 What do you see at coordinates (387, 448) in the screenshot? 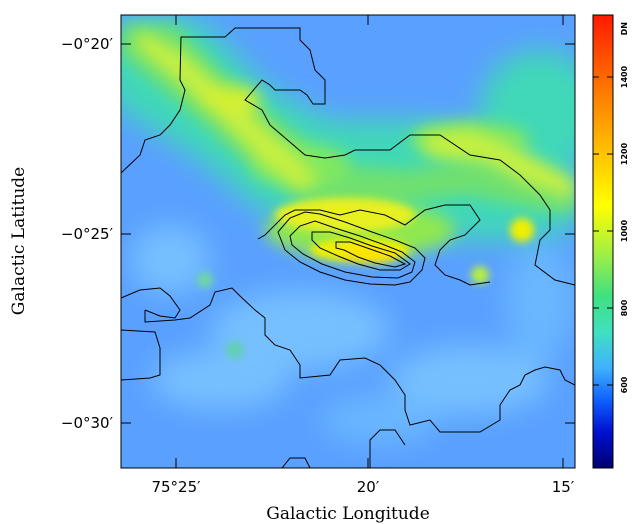
I see `contour-south-edge` at bounding box center [387, 448].